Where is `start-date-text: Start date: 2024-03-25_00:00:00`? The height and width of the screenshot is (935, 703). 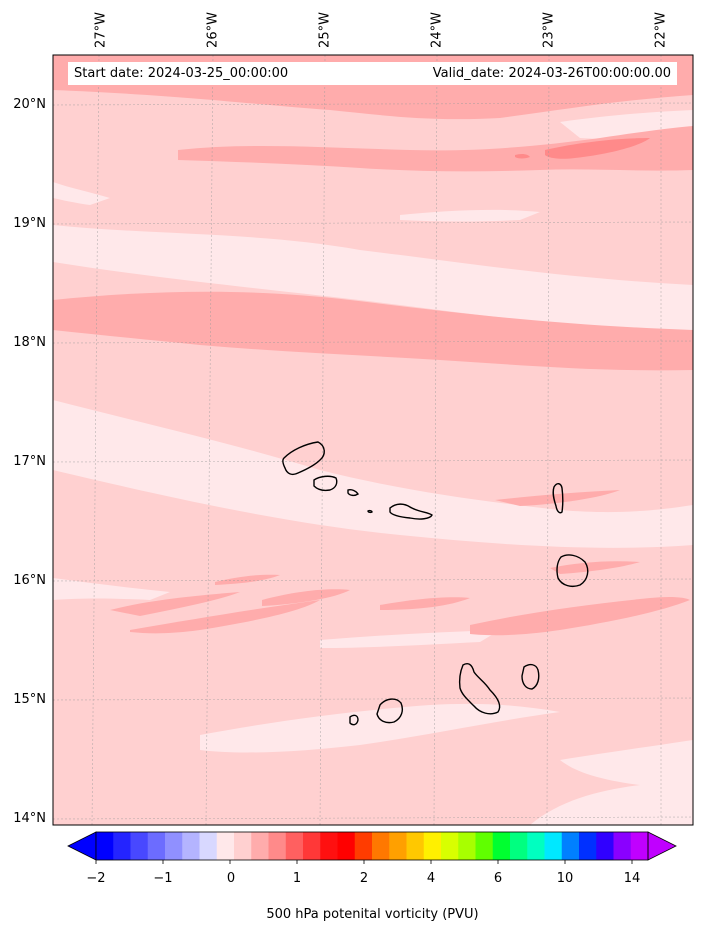
start-date-text: Start date: 2024-03-25_00:00:00 is located at coordinates (181, 73).